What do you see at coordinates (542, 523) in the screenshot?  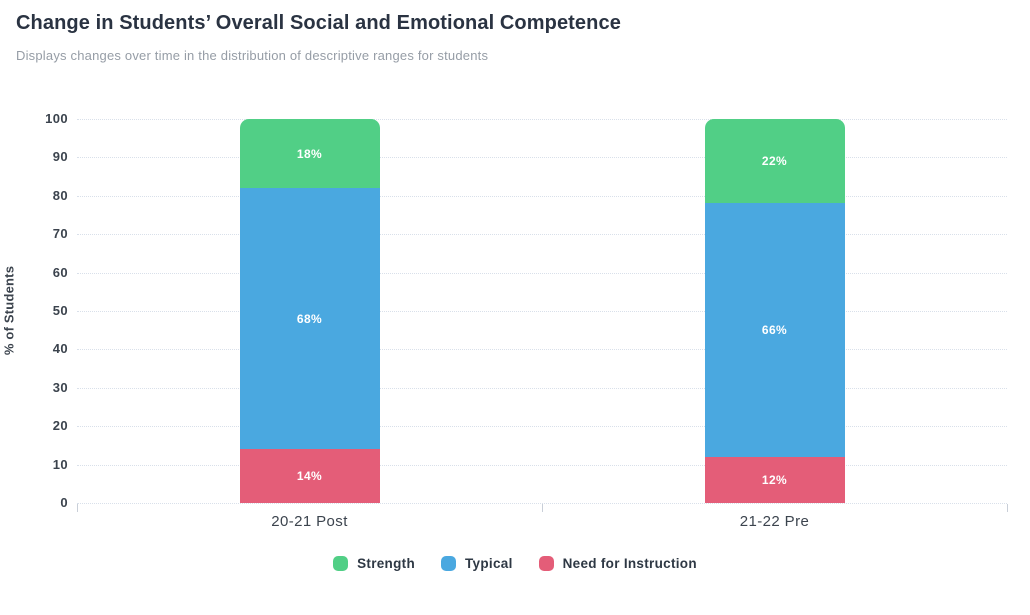 I see `x-axis: 20-21 Post 21-22 Pre` at bounding box center [542, 523].